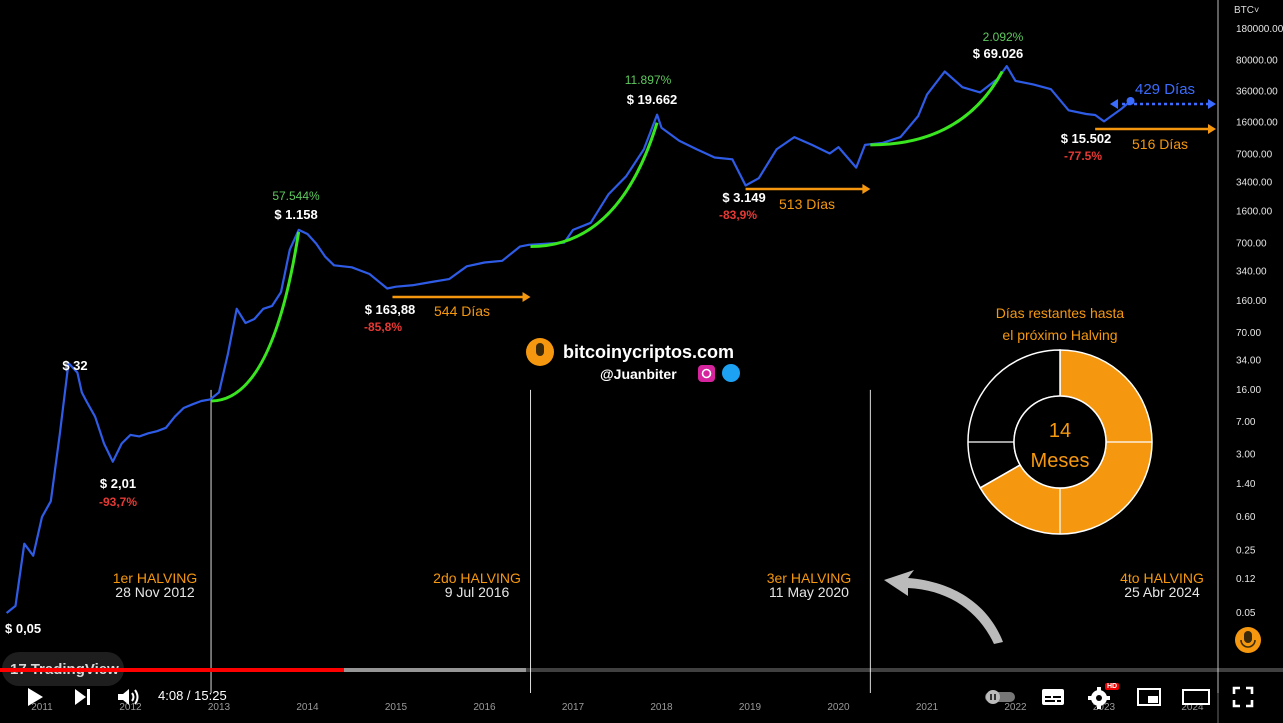 The image size is (1283, 723). What do you see at coordinates (638, 374) in the screenshot?
I see `handle: @Juanbiter` at bounding box center [638, 374].